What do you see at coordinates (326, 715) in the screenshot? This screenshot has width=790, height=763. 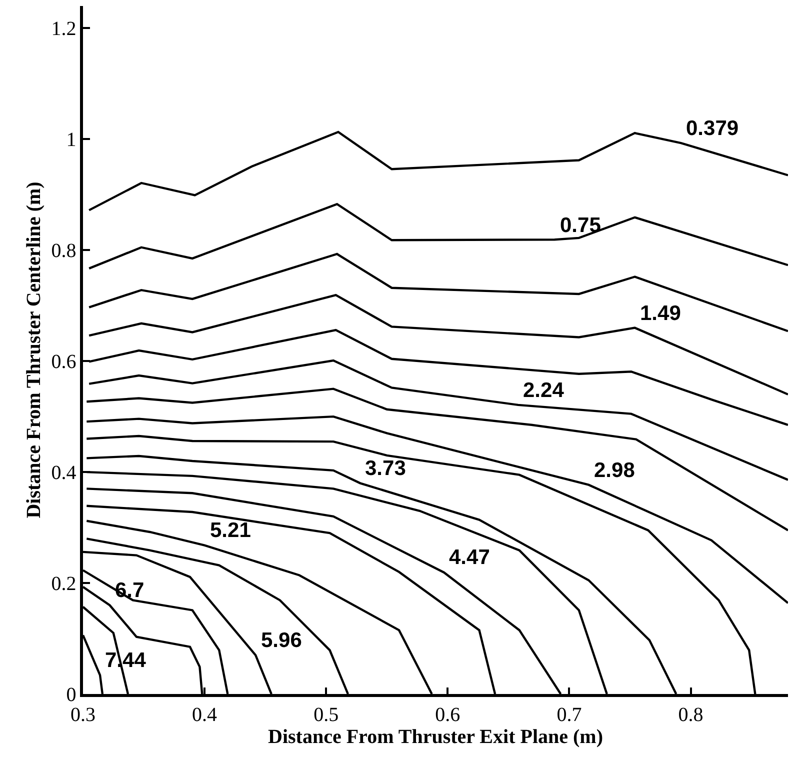 I see `x-tick-label: 0.5` at bounding box center [326, 715].